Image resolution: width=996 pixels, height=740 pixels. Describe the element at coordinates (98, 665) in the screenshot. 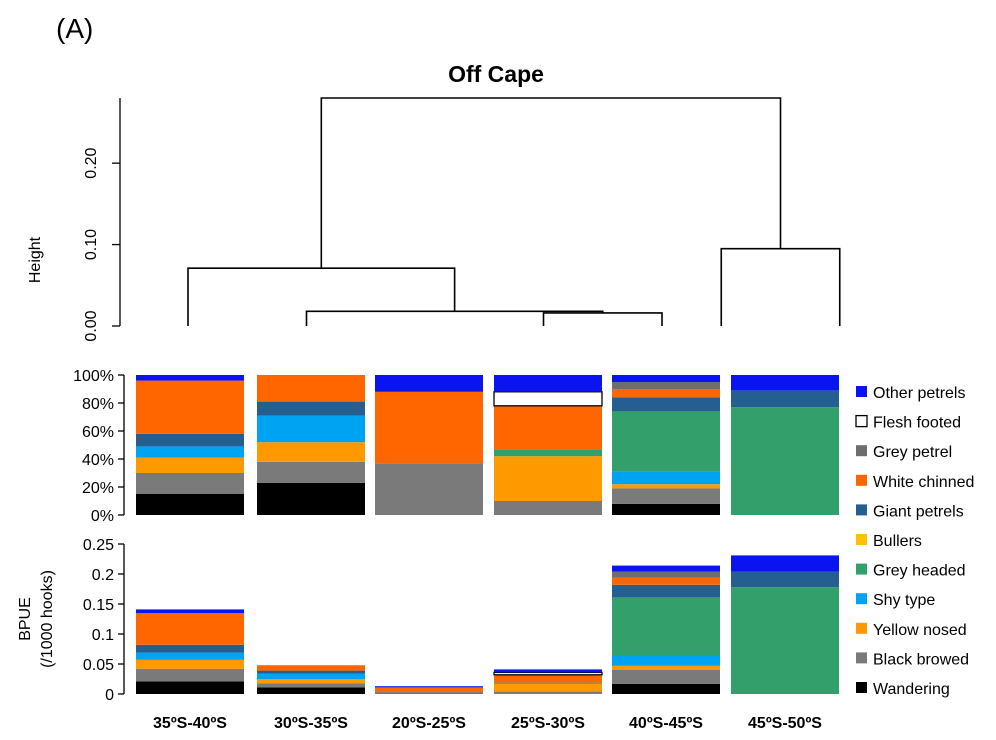

I see `bpue-tick-label: 0.05` at that location.